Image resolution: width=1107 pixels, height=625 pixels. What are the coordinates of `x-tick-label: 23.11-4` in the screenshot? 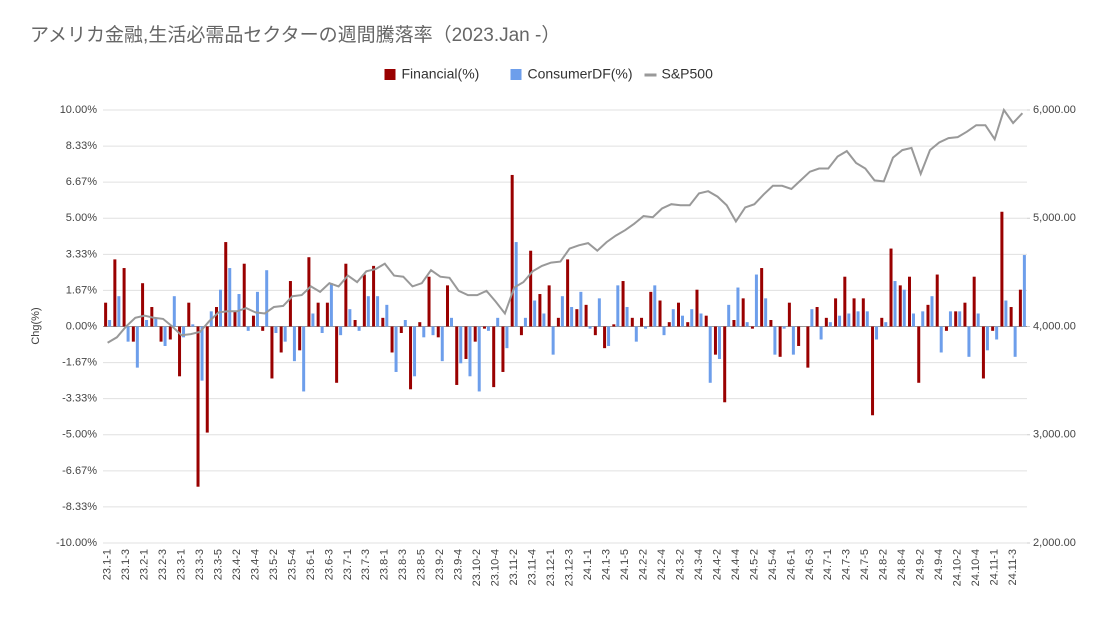 It's located at (533, 567).